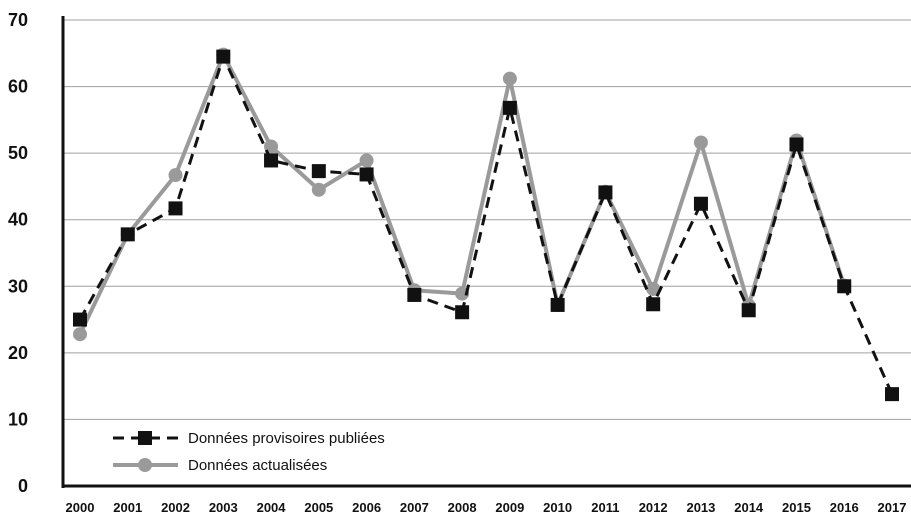  I want to click on x-tick-label: 2007, so click(414, 507).